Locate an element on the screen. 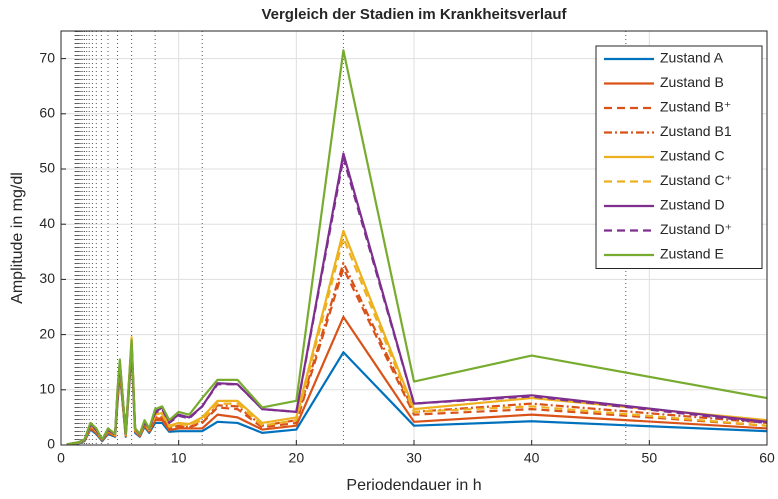  y-tick-label: 60 is located at coordinates (47, 113).